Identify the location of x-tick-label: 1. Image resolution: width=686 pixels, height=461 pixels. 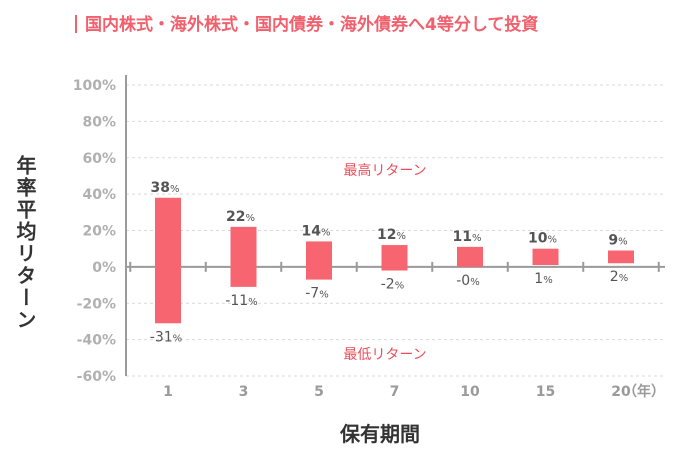
(168, 392).